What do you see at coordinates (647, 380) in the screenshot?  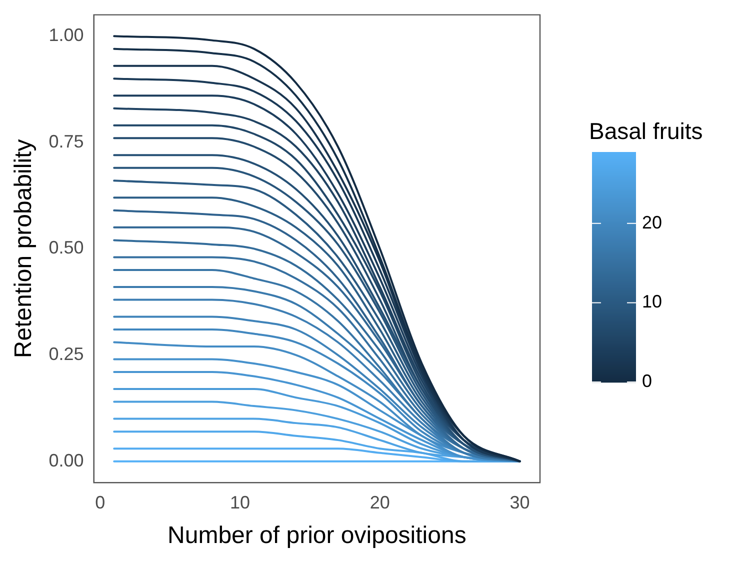 I see `color-bar-label: 0` at bounding box center [647, 380].